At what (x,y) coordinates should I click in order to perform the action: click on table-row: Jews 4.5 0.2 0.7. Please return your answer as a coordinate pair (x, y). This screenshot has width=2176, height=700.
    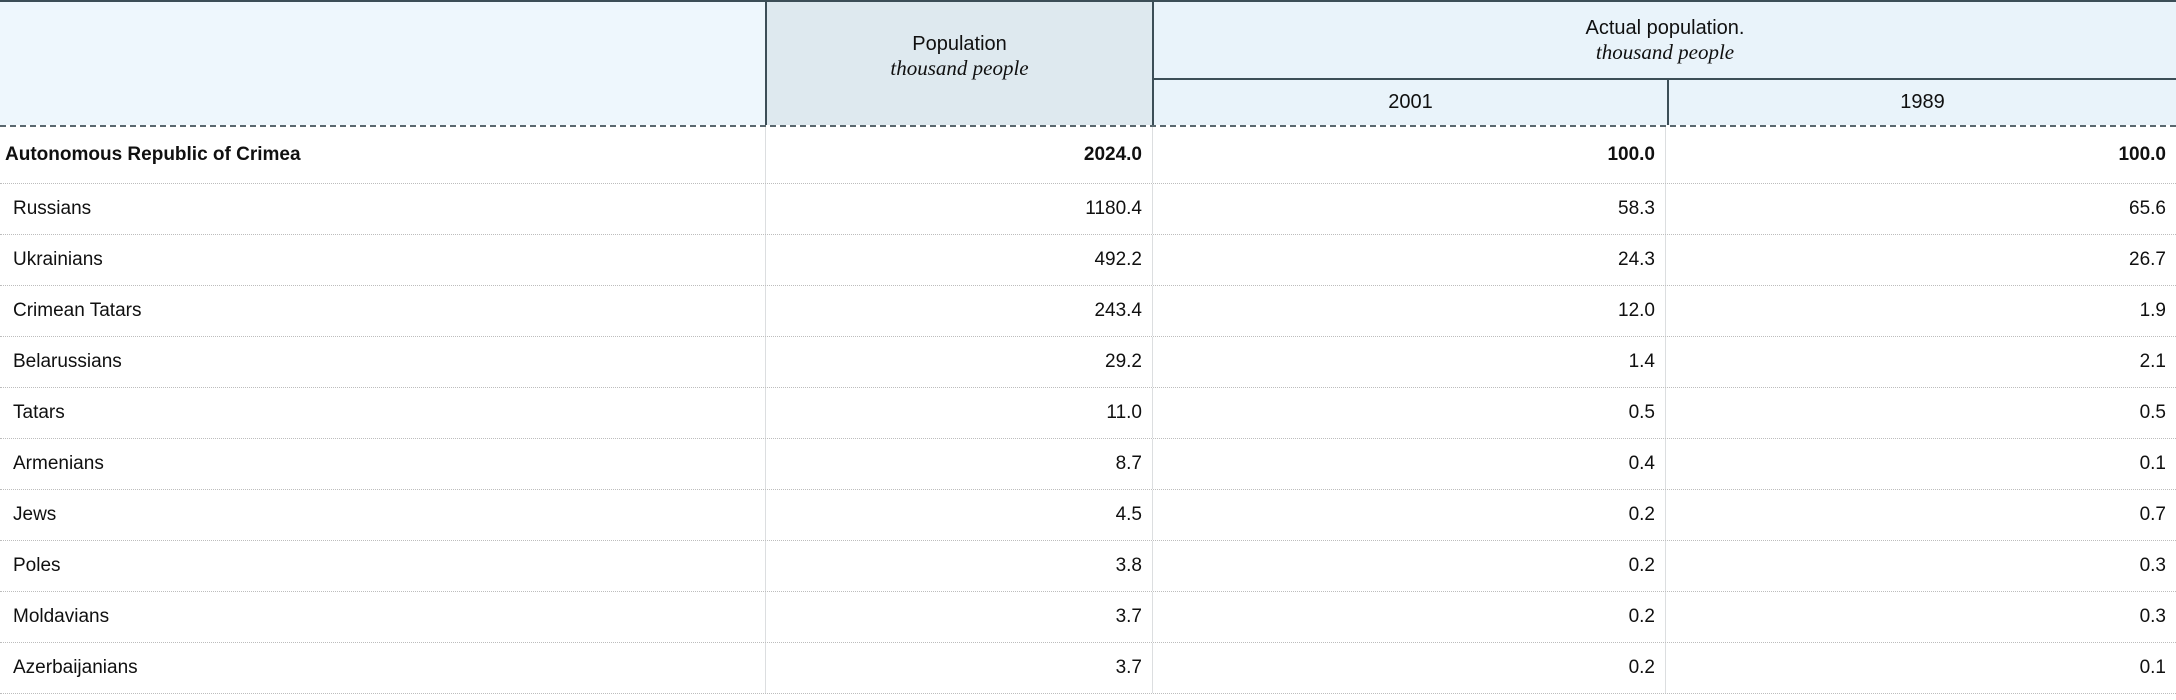
    Looking at the image, I should click on (1088, 515).